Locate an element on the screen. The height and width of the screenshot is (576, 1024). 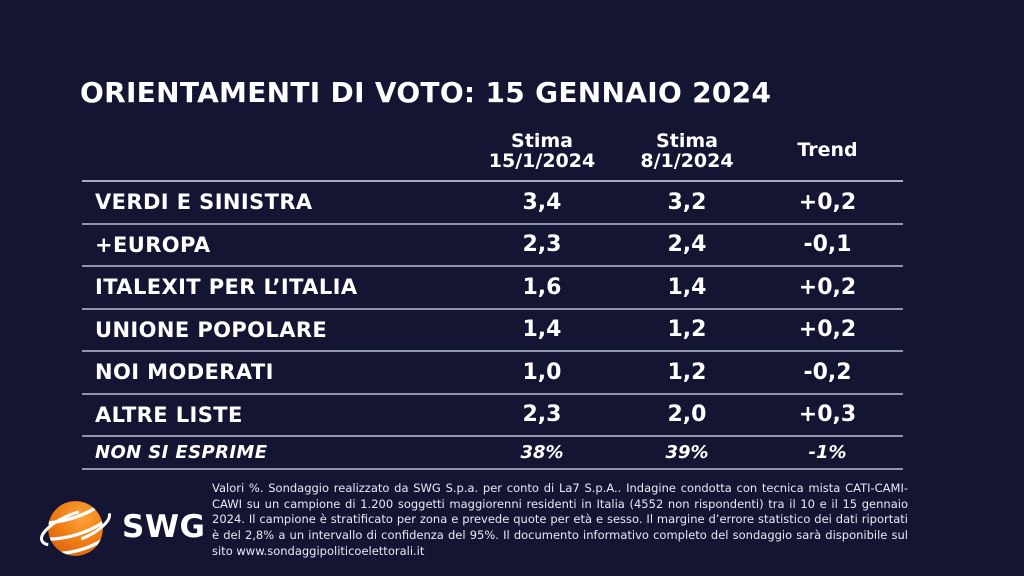
table-row: +EUROPA 2,3 2,4 -0,1 is located at coordinates (492, 246).